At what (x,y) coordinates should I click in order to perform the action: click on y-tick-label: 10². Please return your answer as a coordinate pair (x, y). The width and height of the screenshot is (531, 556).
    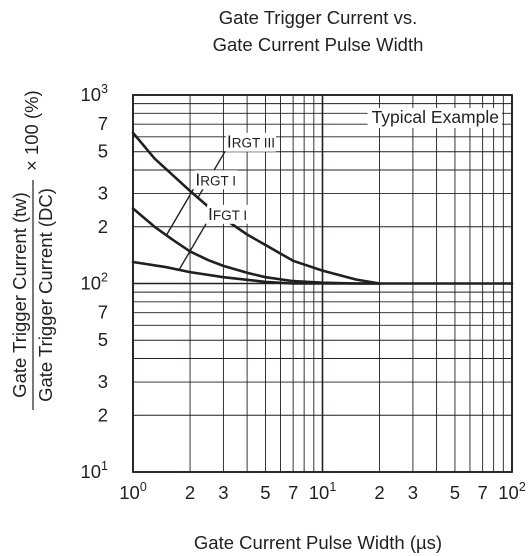
    Looking at the image, I should click on (94, 282).